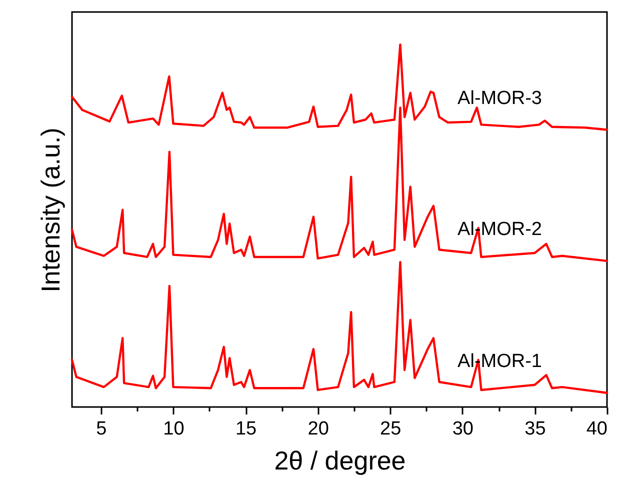 The height and width of the screenshot is (504, 625). What do you see at coordinates (51, 210) in the screenshot?
I see `y-axis-title: Intensity (a.u.)` at bounding box center [51, 210].